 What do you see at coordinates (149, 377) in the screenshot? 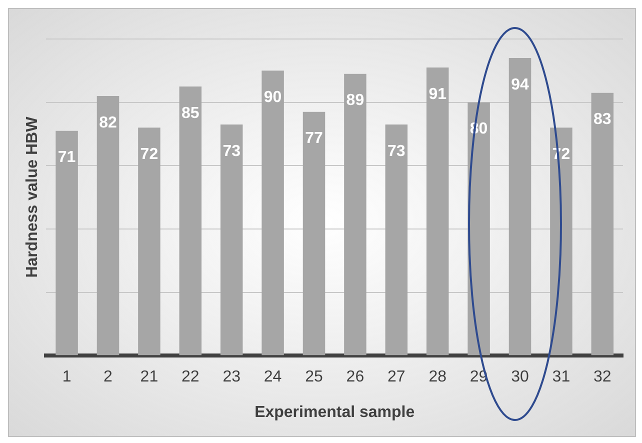
I see `x-tick-label: 21` at bounding box center [149, 377].